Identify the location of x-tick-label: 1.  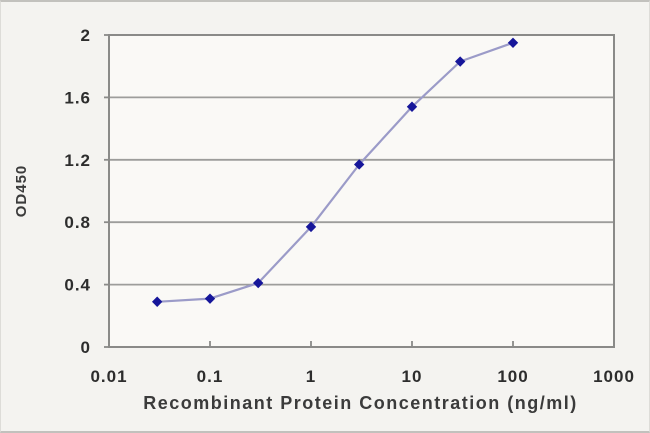
(311, 376).